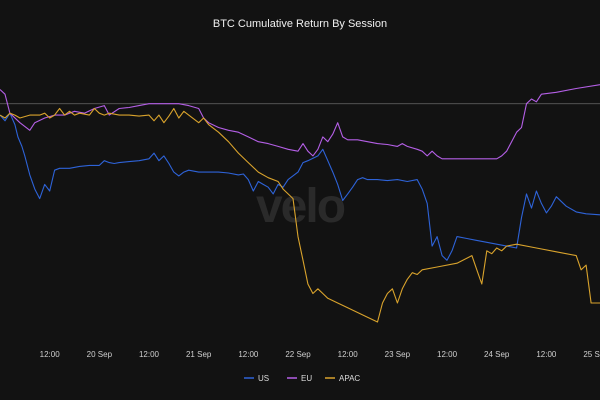 This screenshot has height=400, width=600. I want to click on x-tick-label: 23 Sep, so click(398, 354).